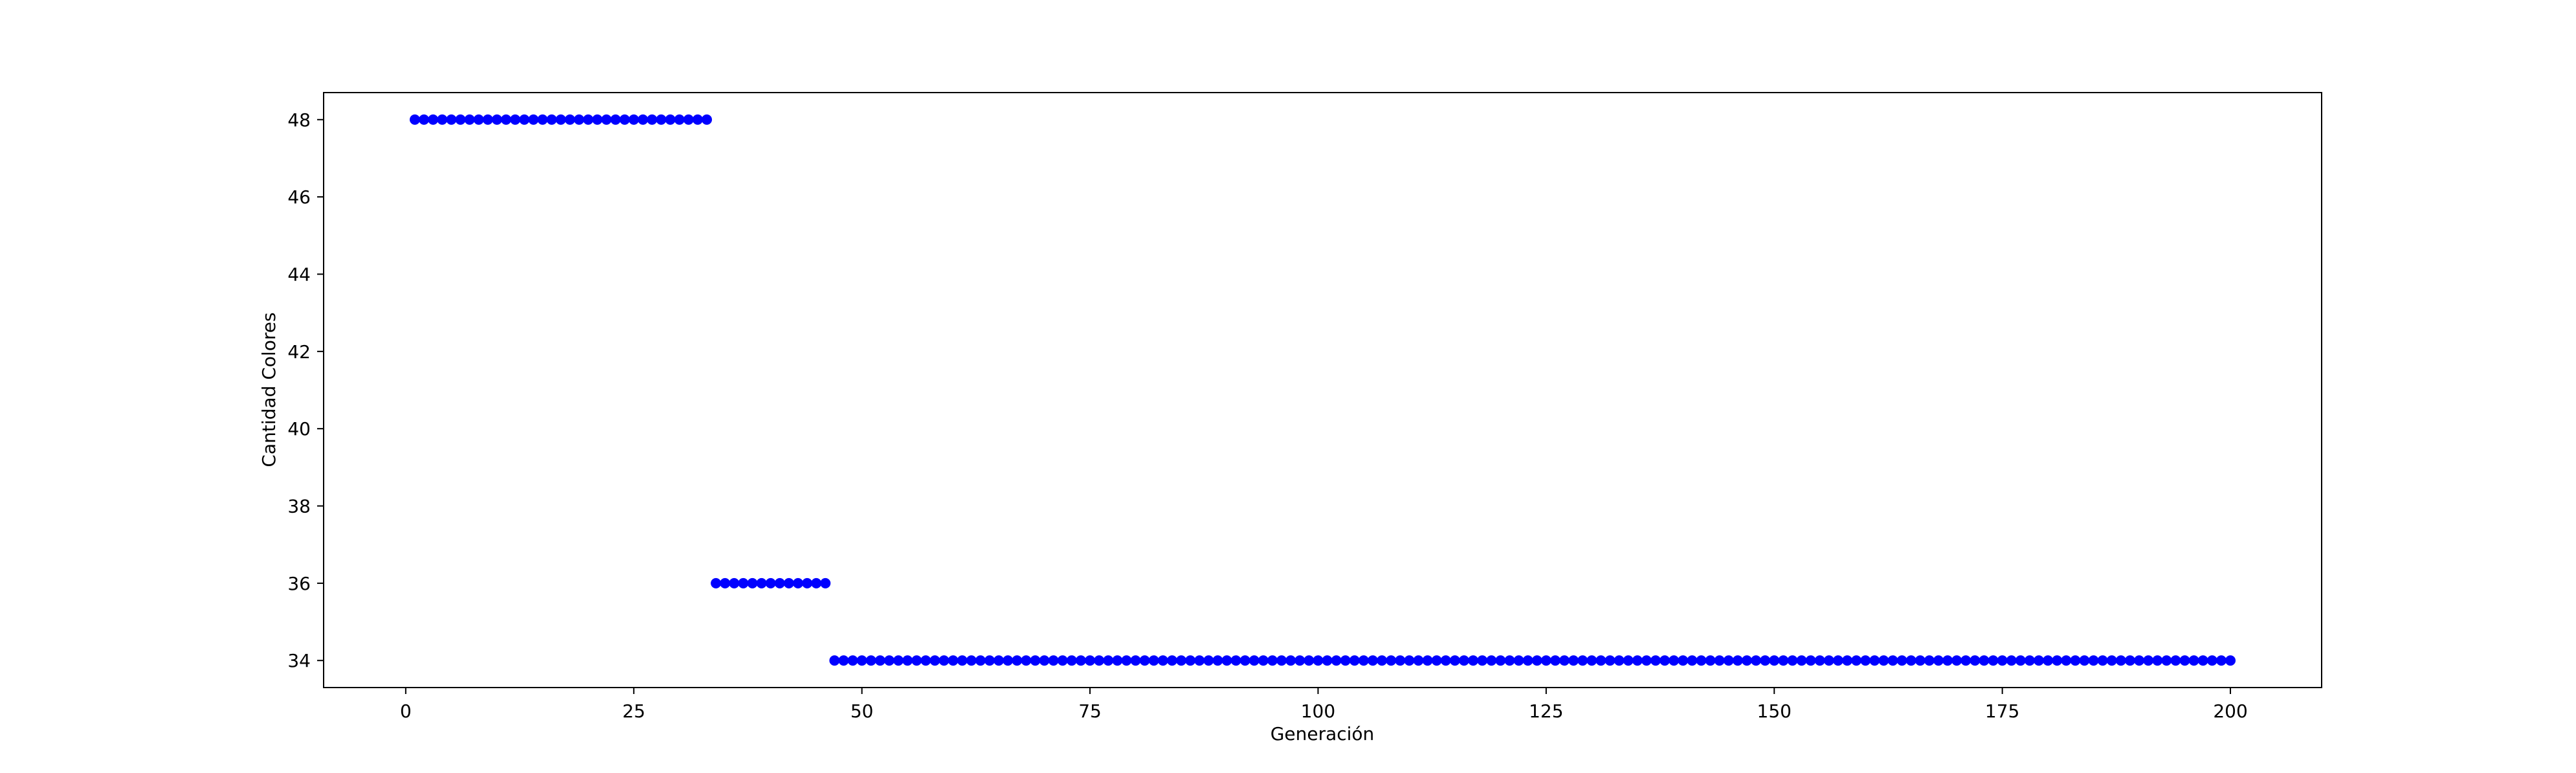 The height and width of the screenshot is (773, 2576). I want to click on x-tick-label: 125, so click(1546, 711).